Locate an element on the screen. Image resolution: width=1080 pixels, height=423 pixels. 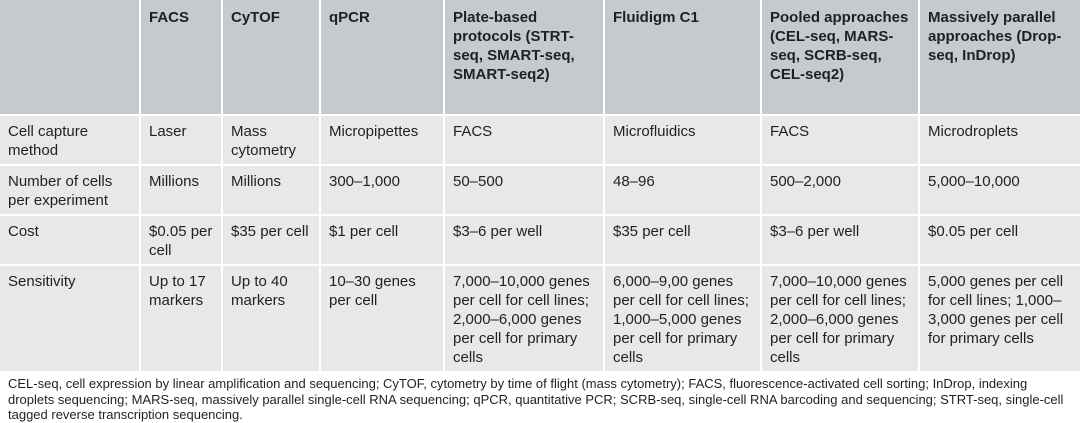
table-cell: 5,000–10,000 is located at coordinates (999, 190).